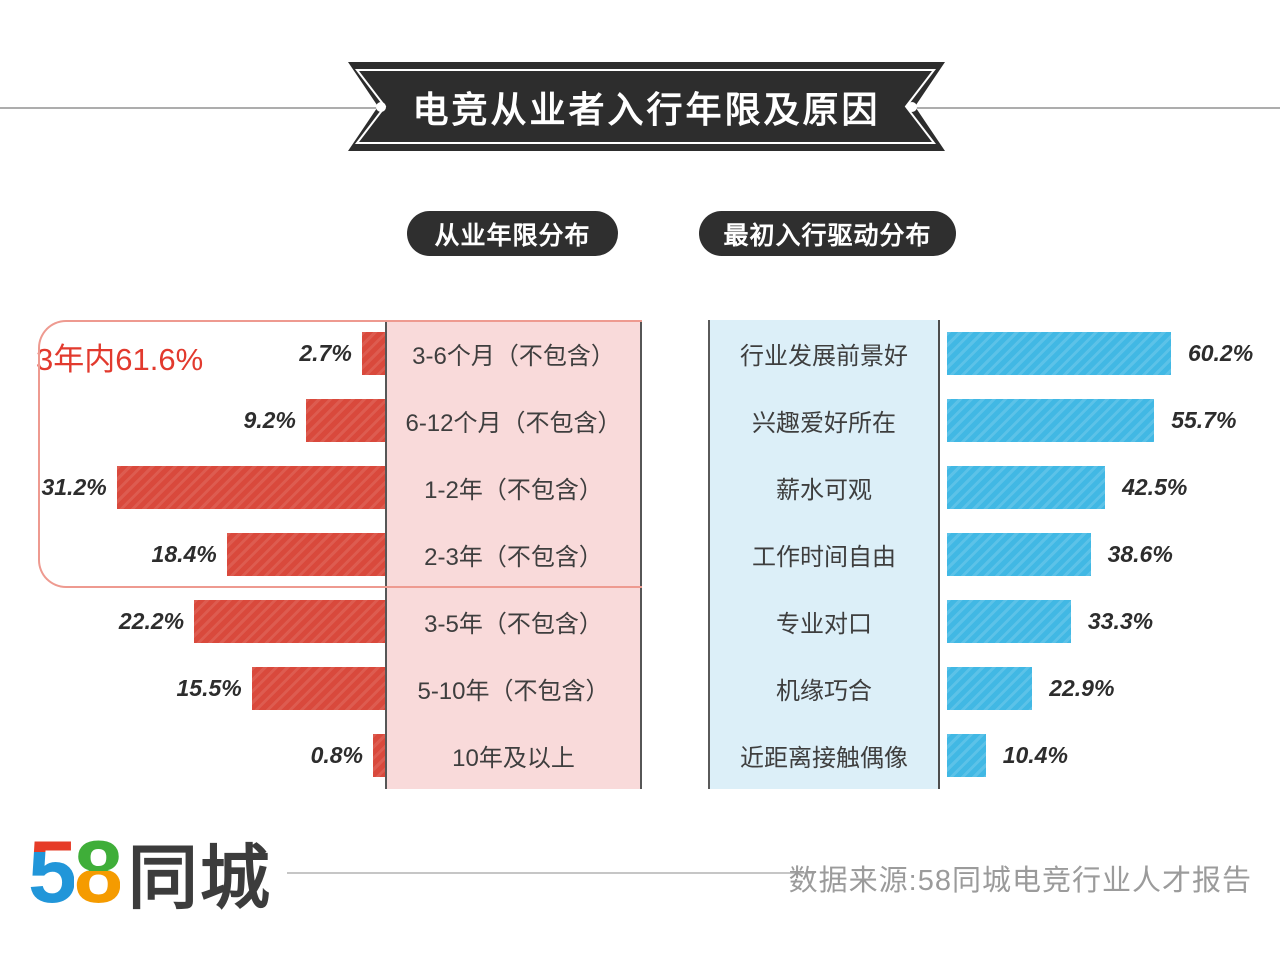 This screenshot has height=960, width=1280. What do you see at coordinates (824, 691) in the screenshot?
I see `category-label: 机缘巧合` at bounding box center [824, 691].